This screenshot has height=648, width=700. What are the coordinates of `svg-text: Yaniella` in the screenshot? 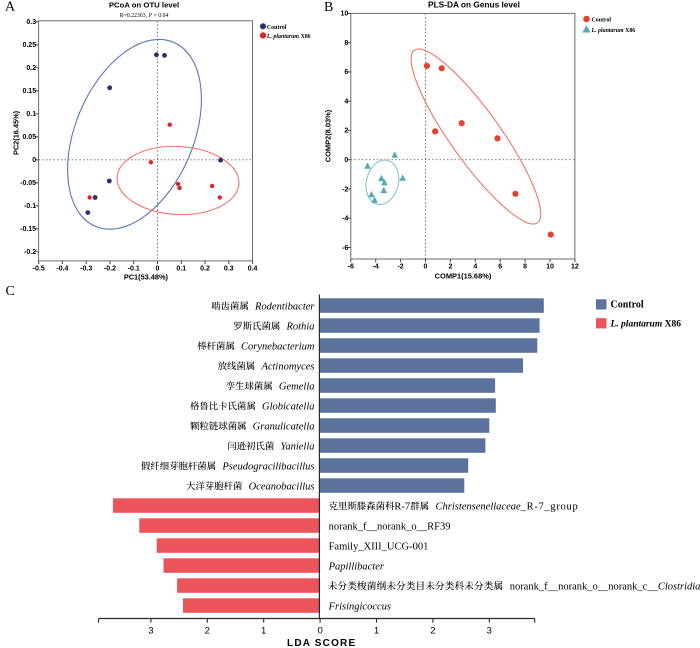 It's located at (297, 446).